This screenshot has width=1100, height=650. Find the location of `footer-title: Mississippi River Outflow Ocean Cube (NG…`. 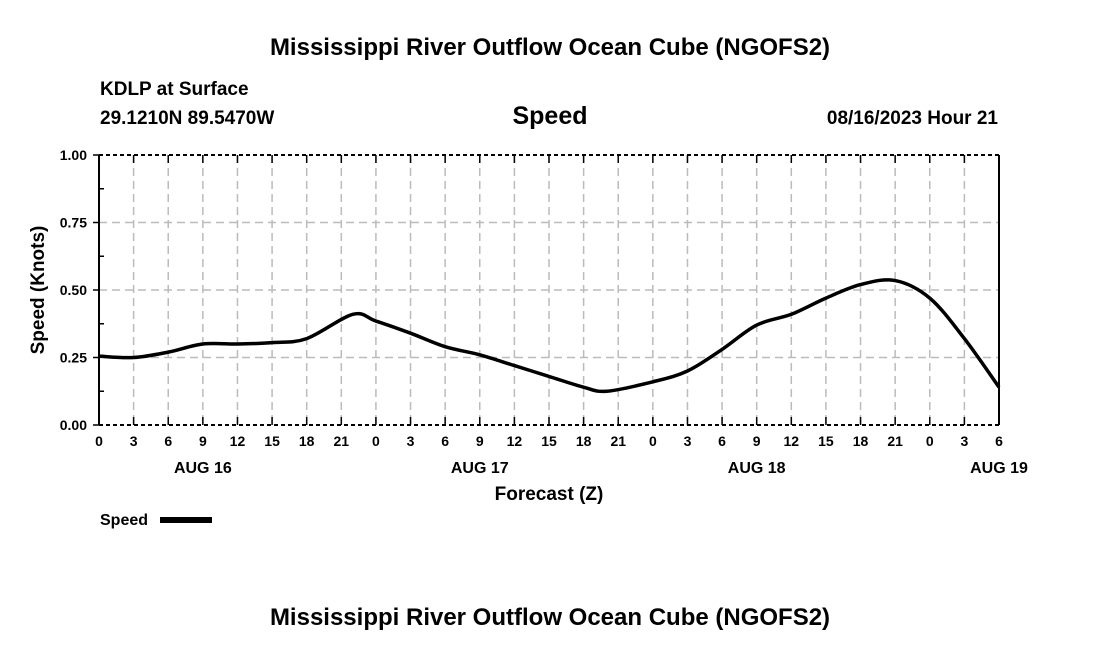

footer-title: Mississippi River Outflow Ocean Cube (NG… is located at coordinates (550, 617).